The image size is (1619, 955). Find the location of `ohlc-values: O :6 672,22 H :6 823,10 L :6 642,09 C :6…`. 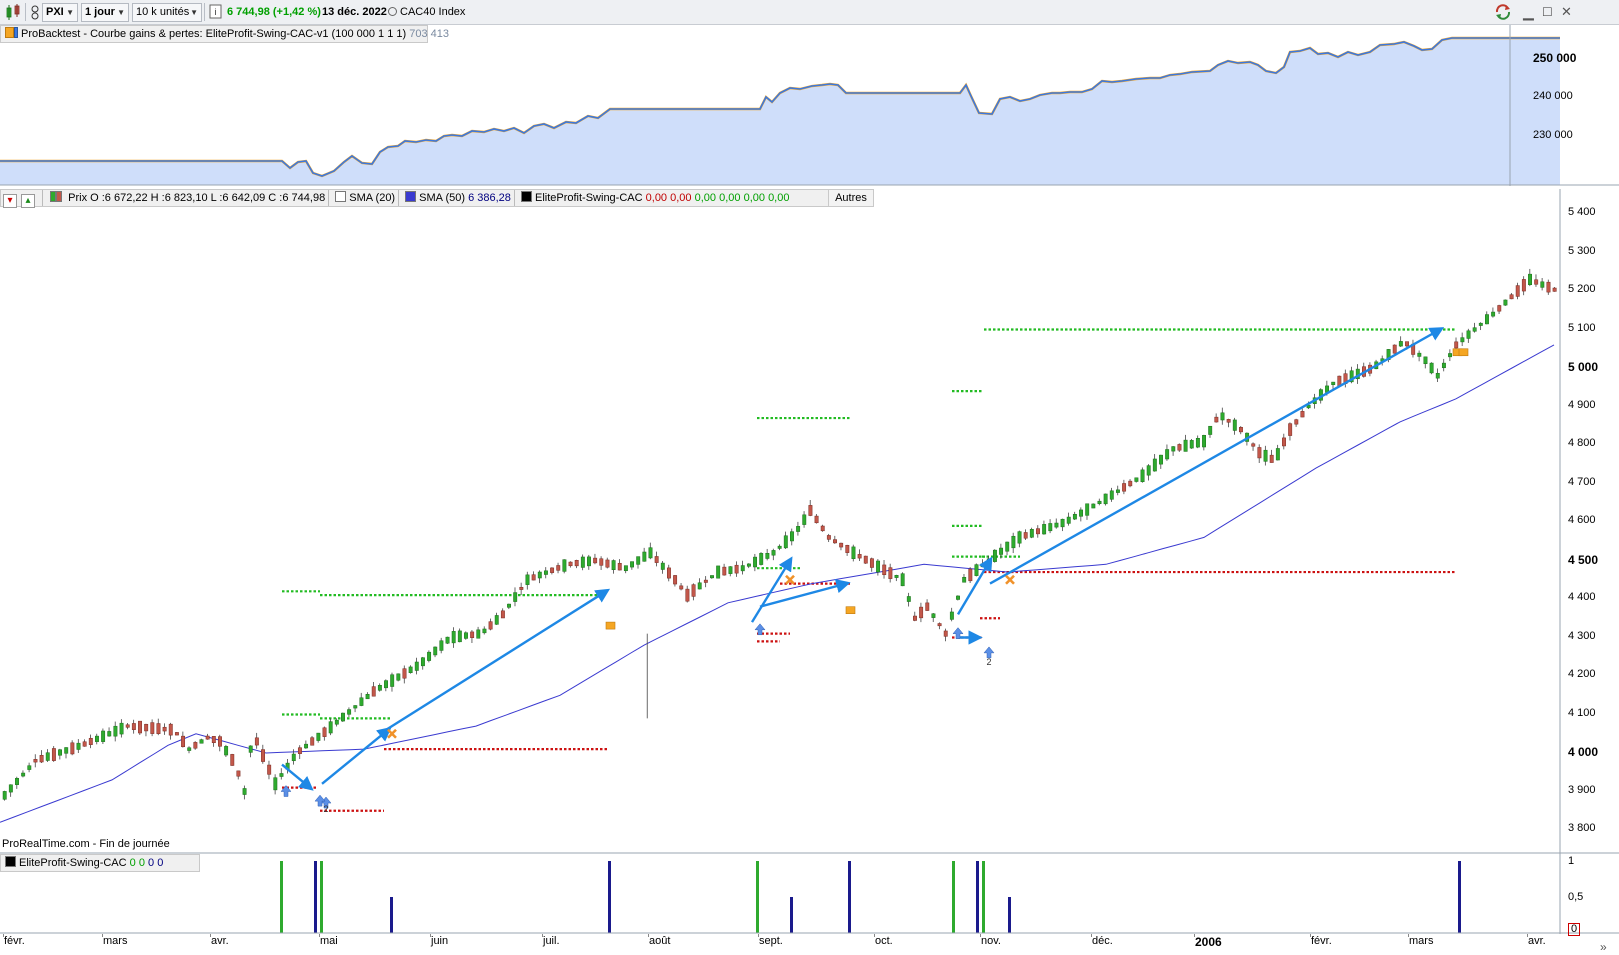

ohlc-values: O :6 672,22 H :6 823,10 L :6 642,09 C :6… is located at coordinates (208, 198).